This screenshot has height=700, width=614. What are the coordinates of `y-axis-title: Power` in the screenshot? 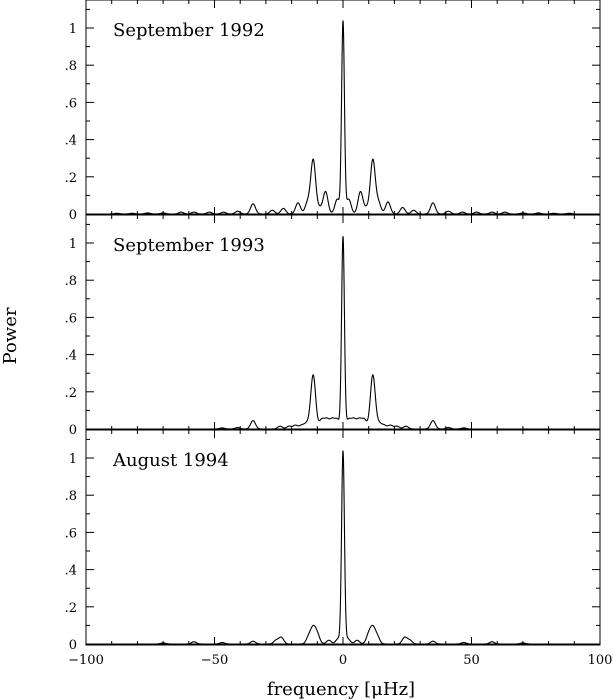 It's located at (10, 335).